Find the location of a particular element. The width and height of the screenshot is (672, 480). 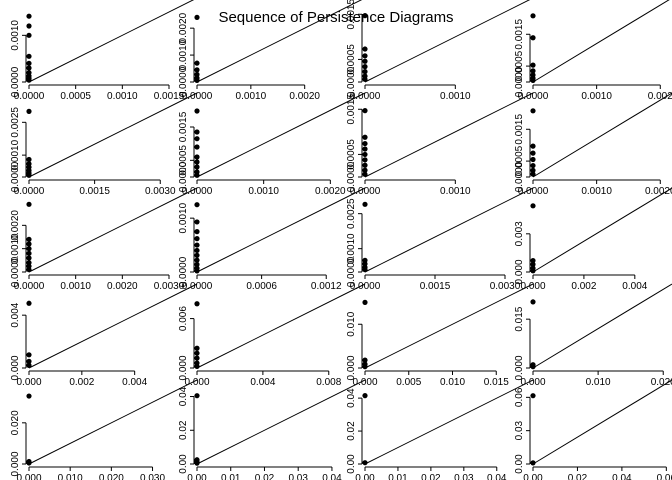

x-tick-label: 0.008 is located at coordinates (328, 382).